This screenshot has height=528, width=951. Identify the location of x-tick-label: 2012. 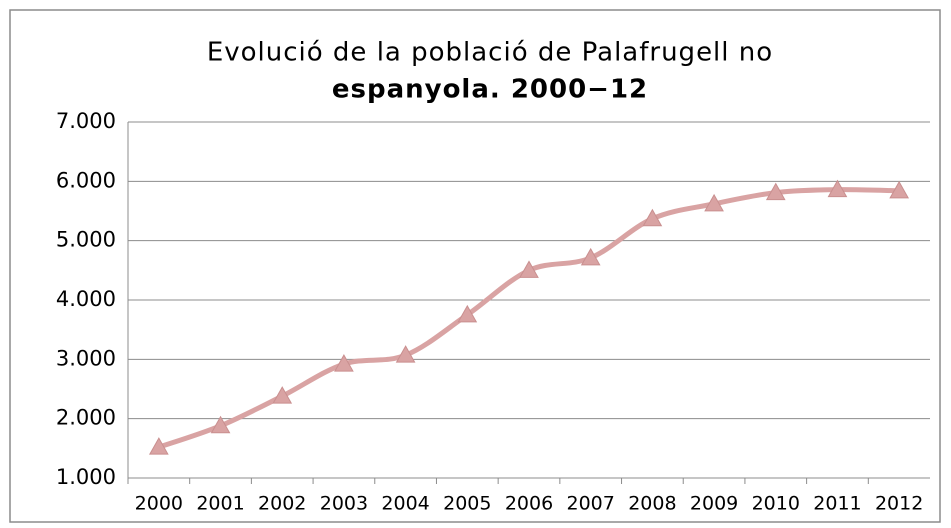
(899, 504).